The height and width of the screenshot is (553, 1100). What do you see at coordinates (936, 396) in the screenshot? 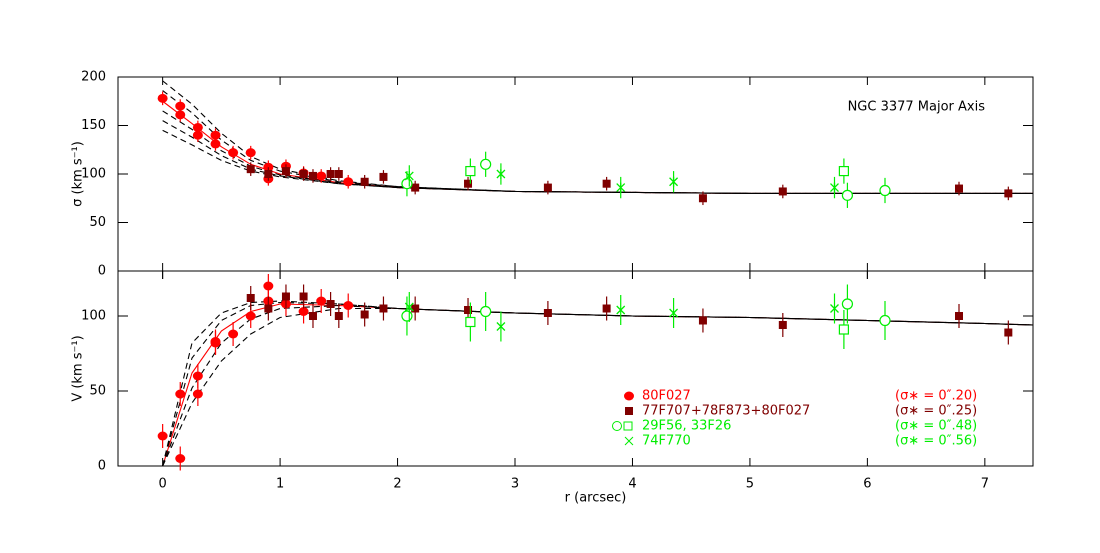
I see `legend-note: (σ∗ = 0″.20)` at bounding box center [936, 396].